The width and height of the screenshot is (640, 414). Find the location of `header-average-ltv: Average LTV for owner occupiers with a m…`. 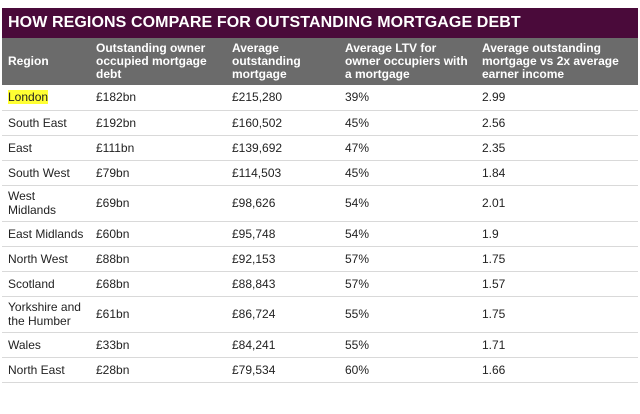

header-average-ltv: Average LTV for owner occupiers with a m… is located at coordinates (406, 61).